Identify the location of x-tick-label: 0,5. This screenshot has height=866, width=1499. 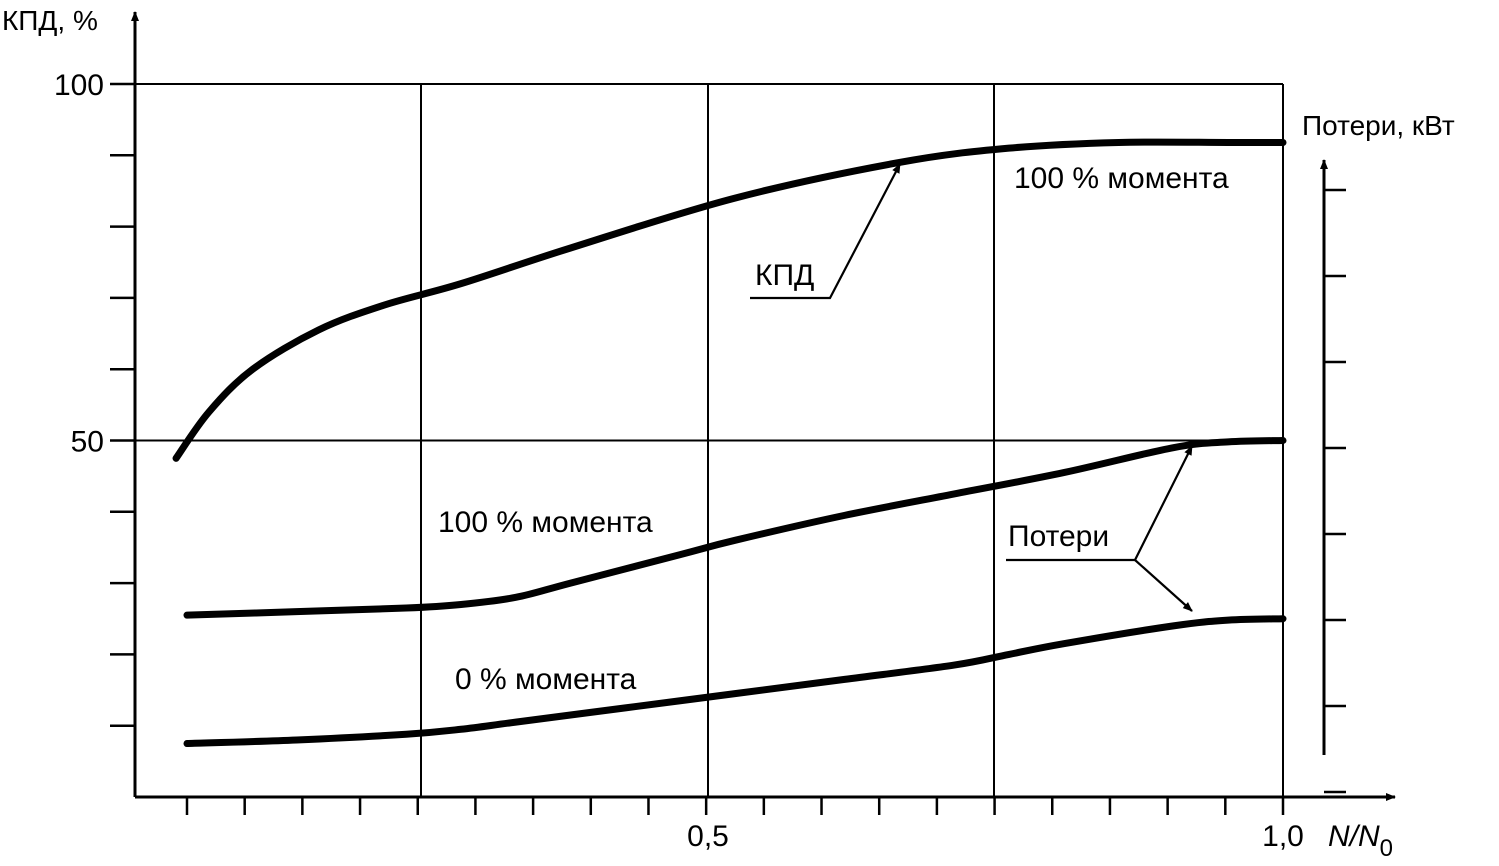
(708, 836).